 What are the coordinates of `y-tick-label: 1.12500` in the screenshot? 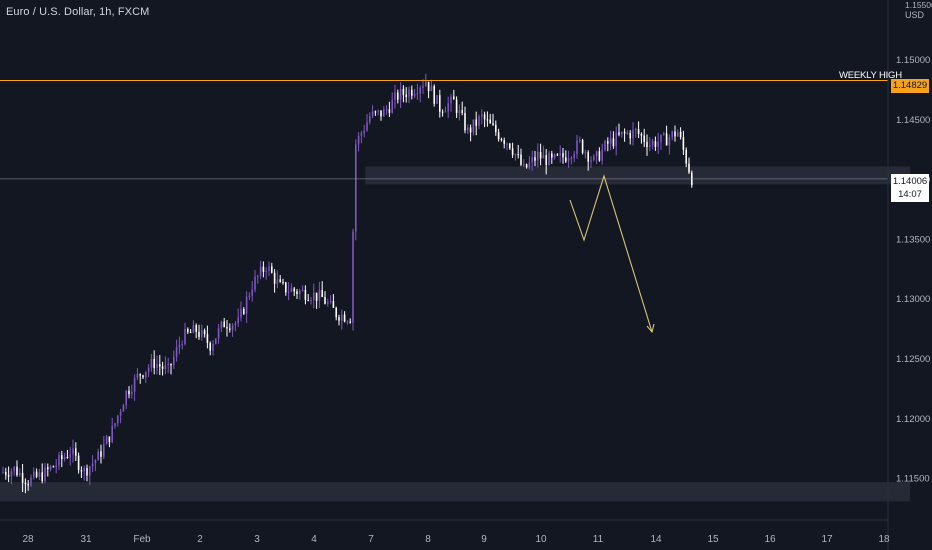 It's located at (913, 359).